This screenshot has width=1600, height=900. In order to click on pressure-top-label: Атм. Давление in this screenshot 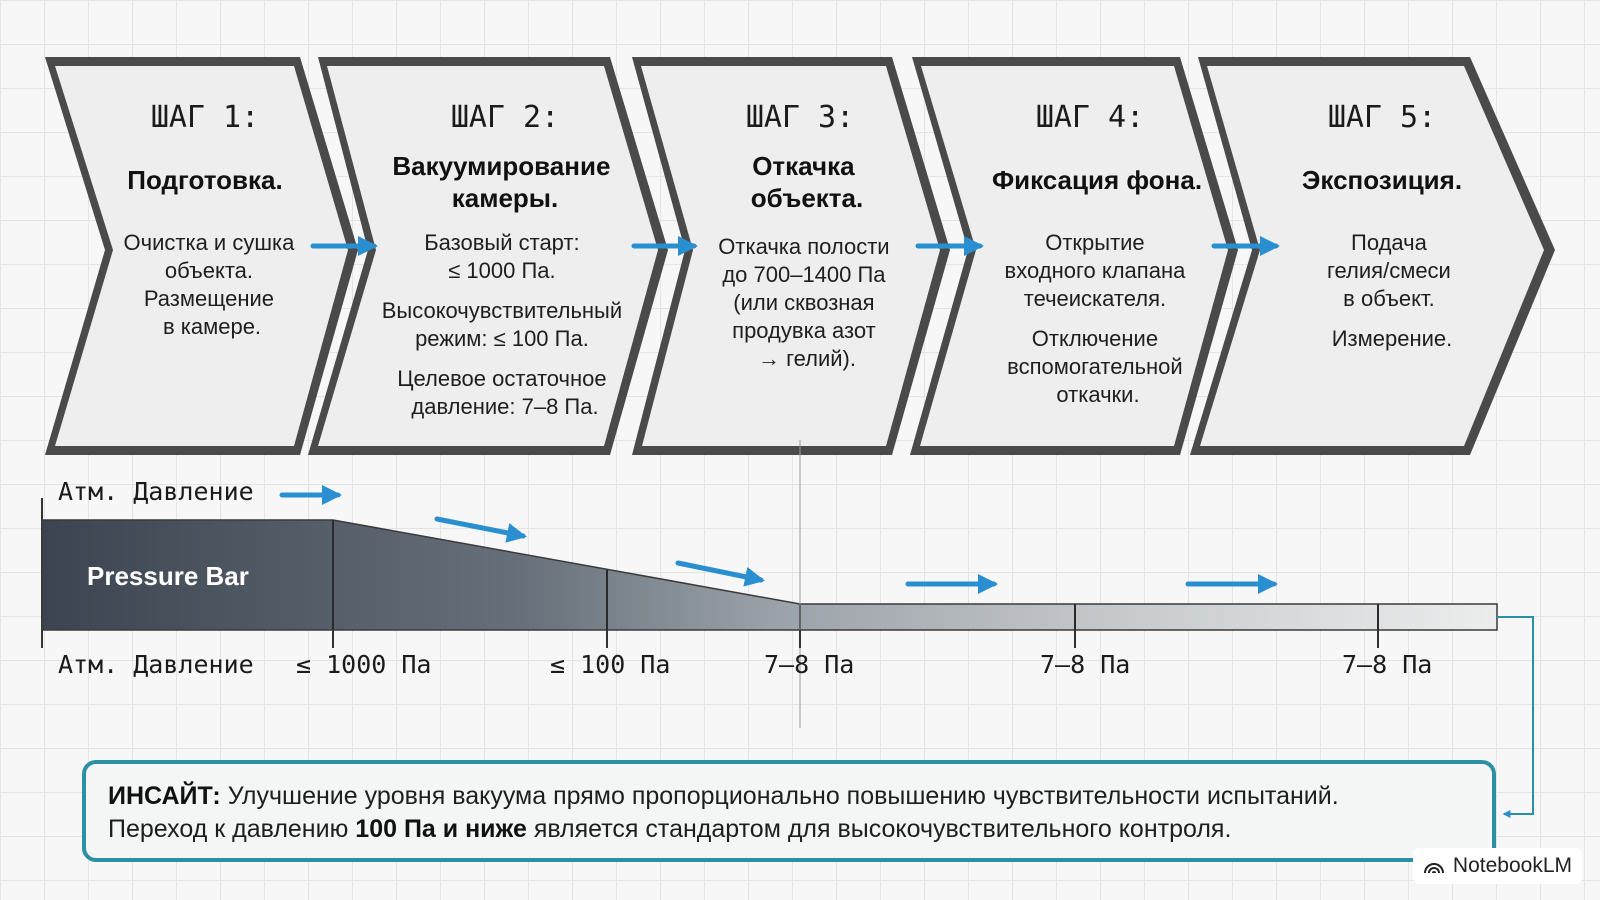, I will do `click(156, 491)`.